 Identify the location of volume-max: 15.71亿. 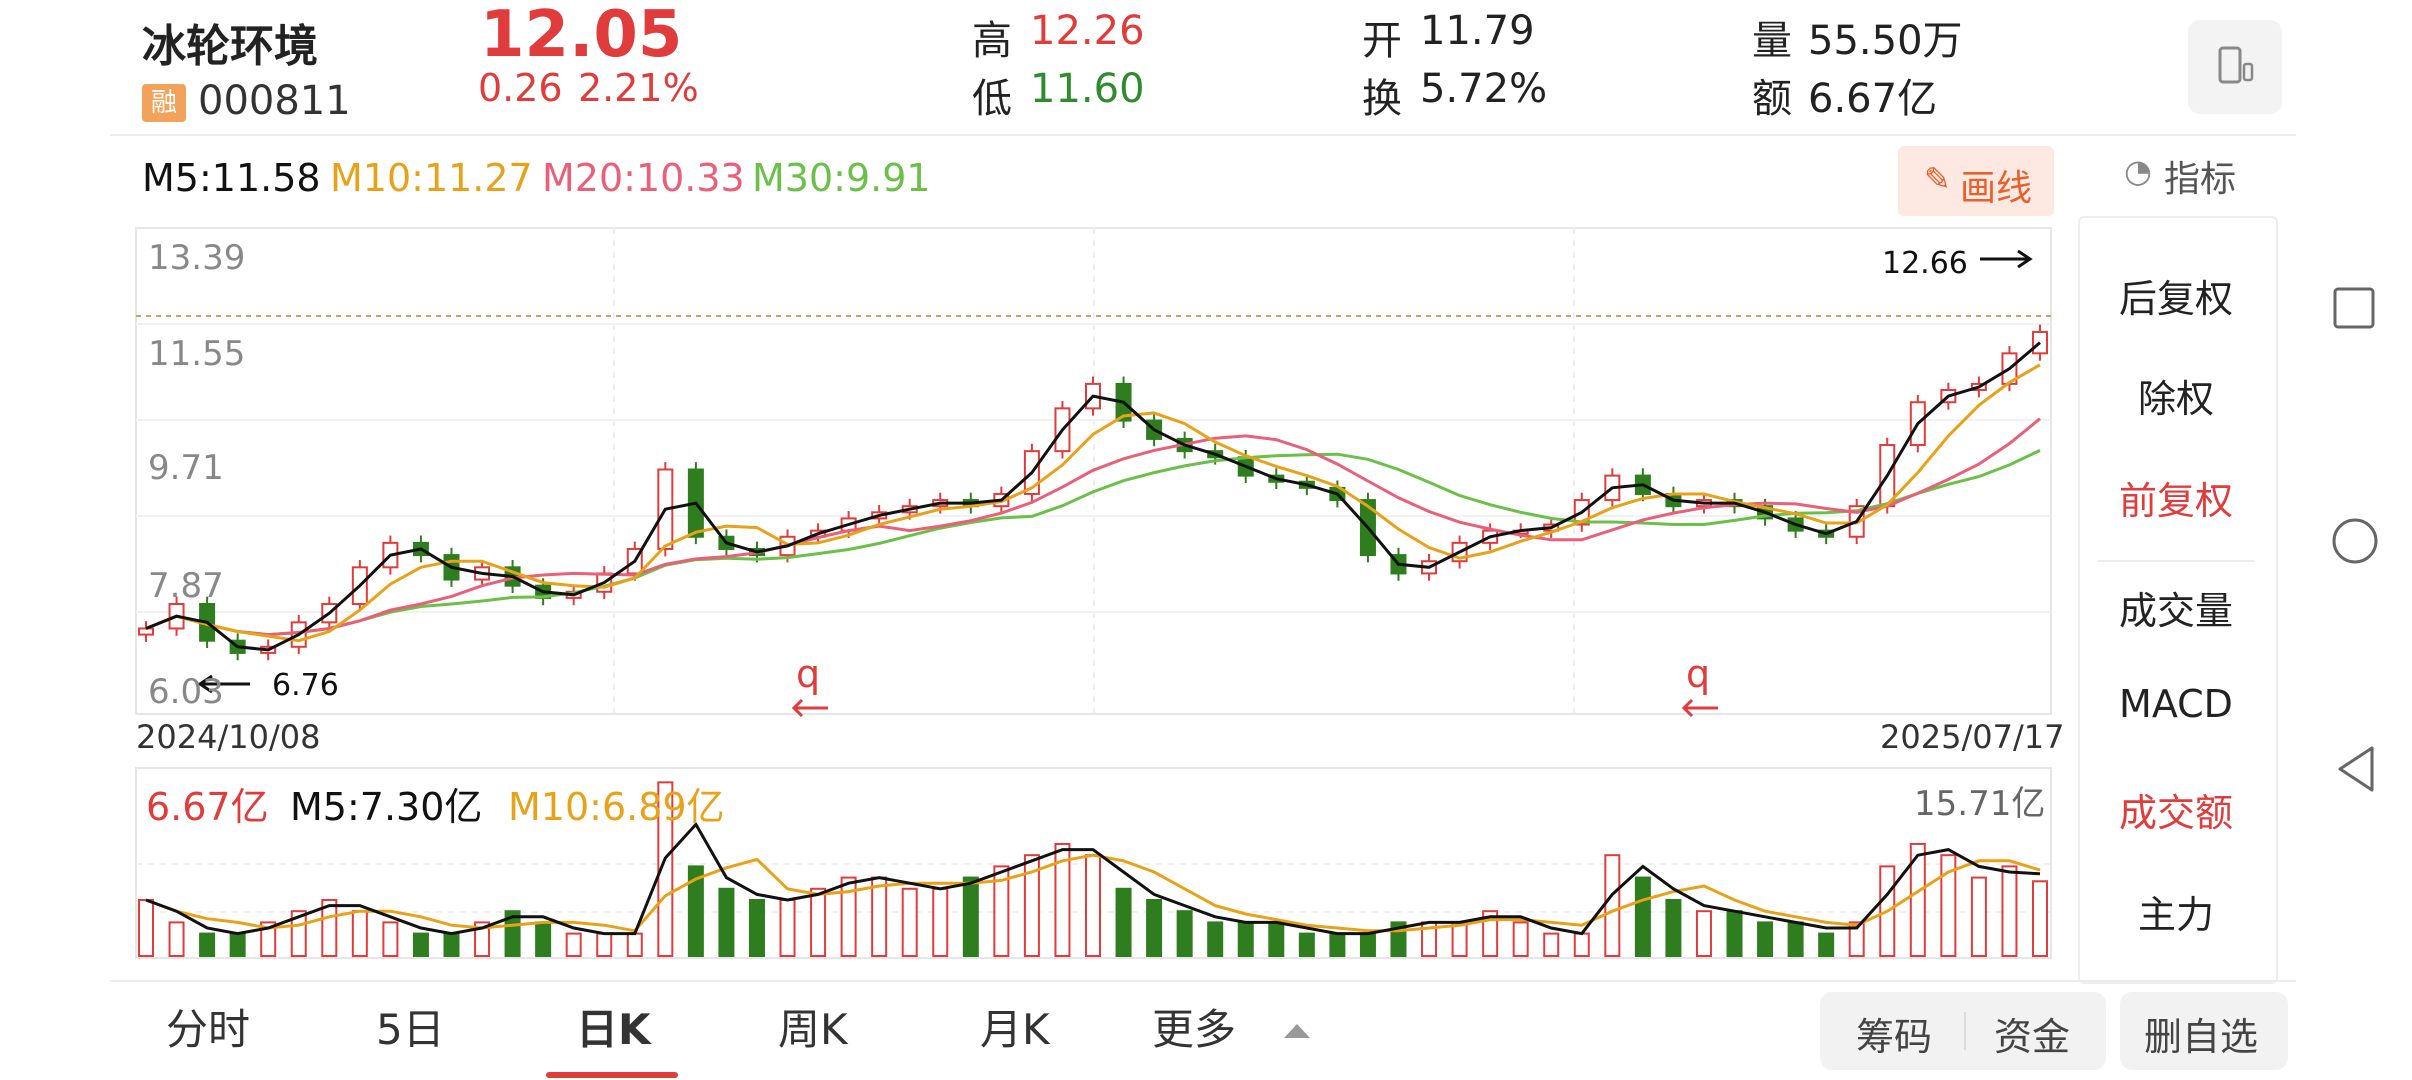
(1980, 804).